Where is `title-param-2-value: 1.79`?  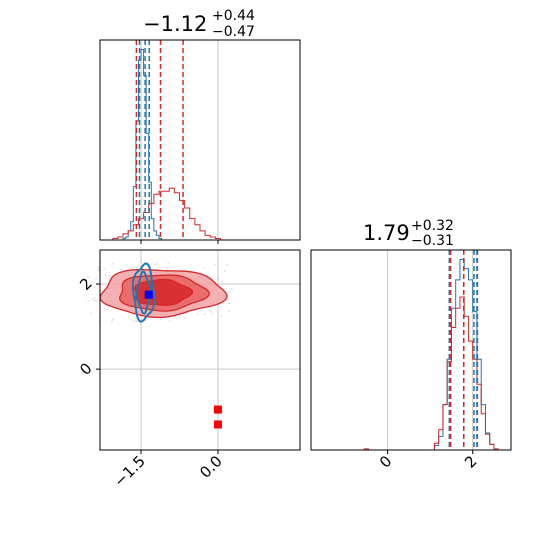 title-param-2-value: 1.79 is located at coordinates (386, 233).